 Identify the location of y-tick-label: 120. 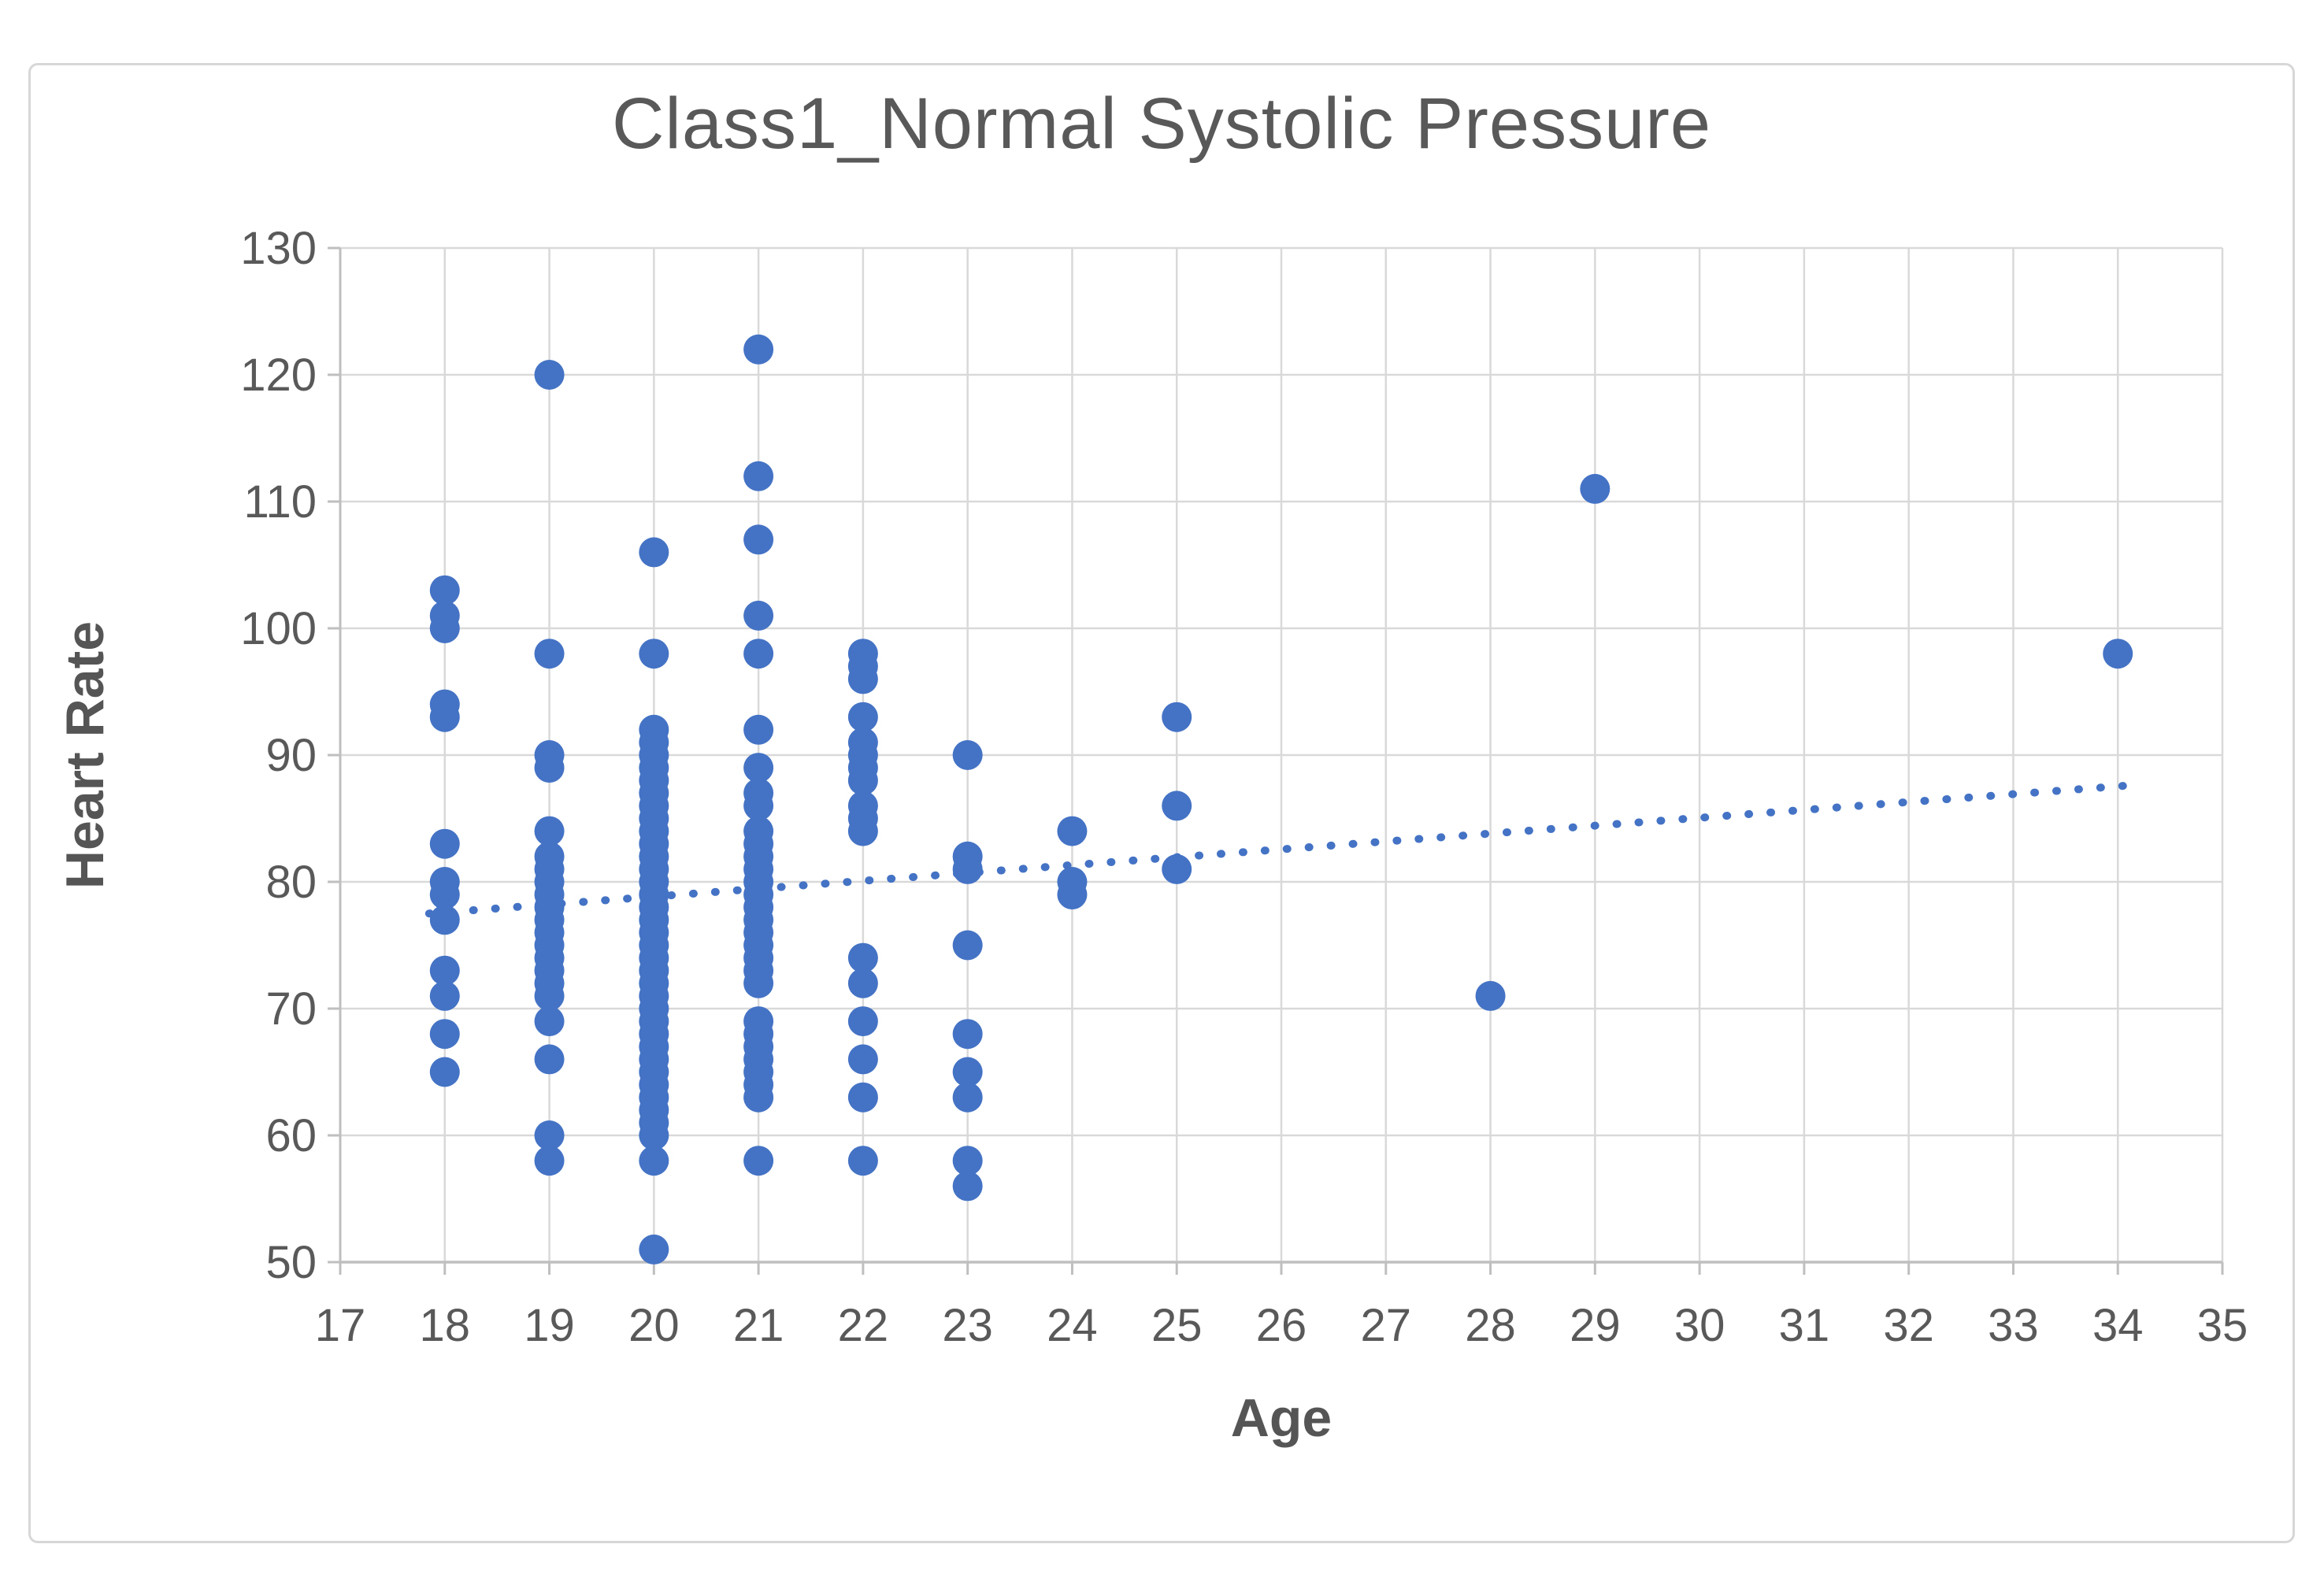
(278, 375).